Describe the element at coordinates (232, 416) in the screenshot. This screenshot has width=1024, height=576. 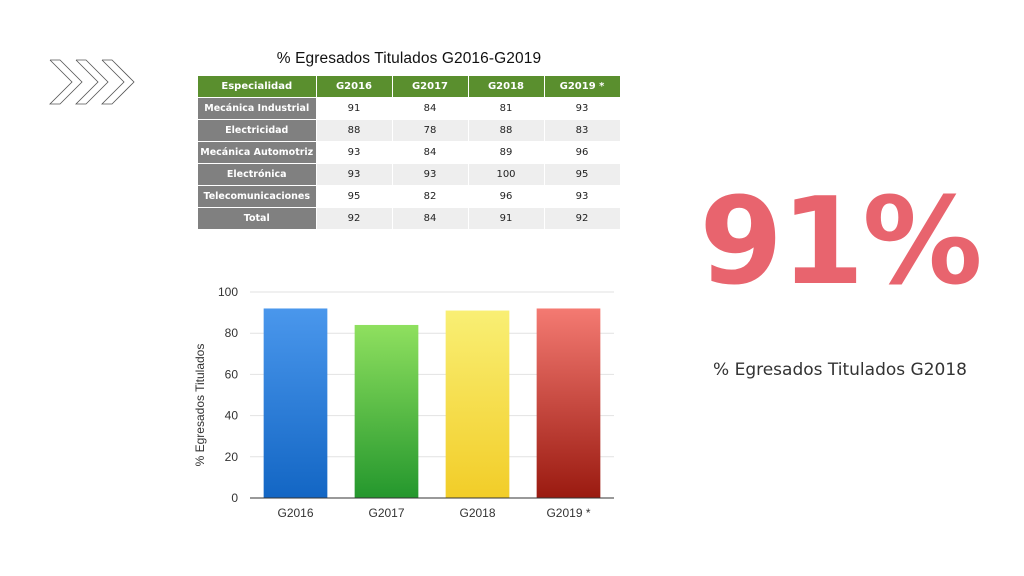
I see `y-tick-label: 40` at that location.